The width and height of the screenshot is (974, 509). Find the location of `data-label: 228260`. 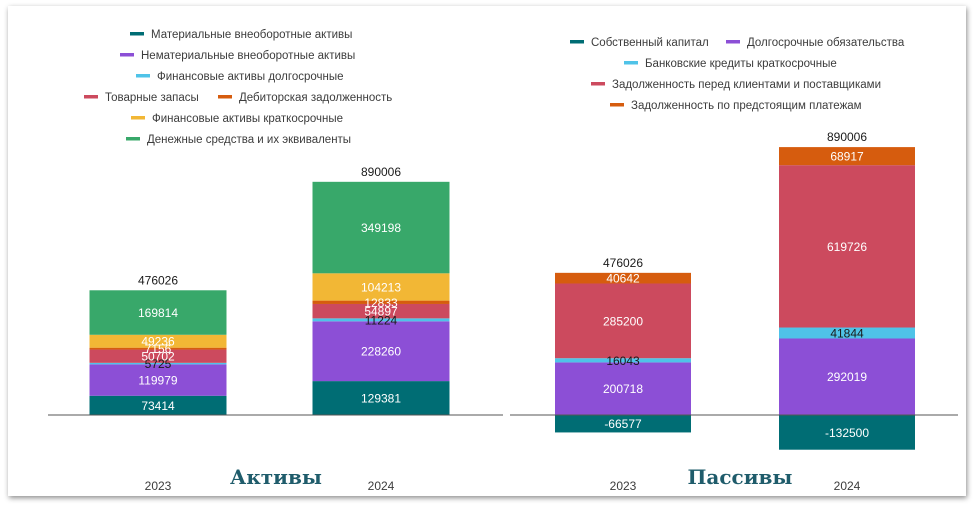

data-label: 228260 is located at coordinates (381, 352).